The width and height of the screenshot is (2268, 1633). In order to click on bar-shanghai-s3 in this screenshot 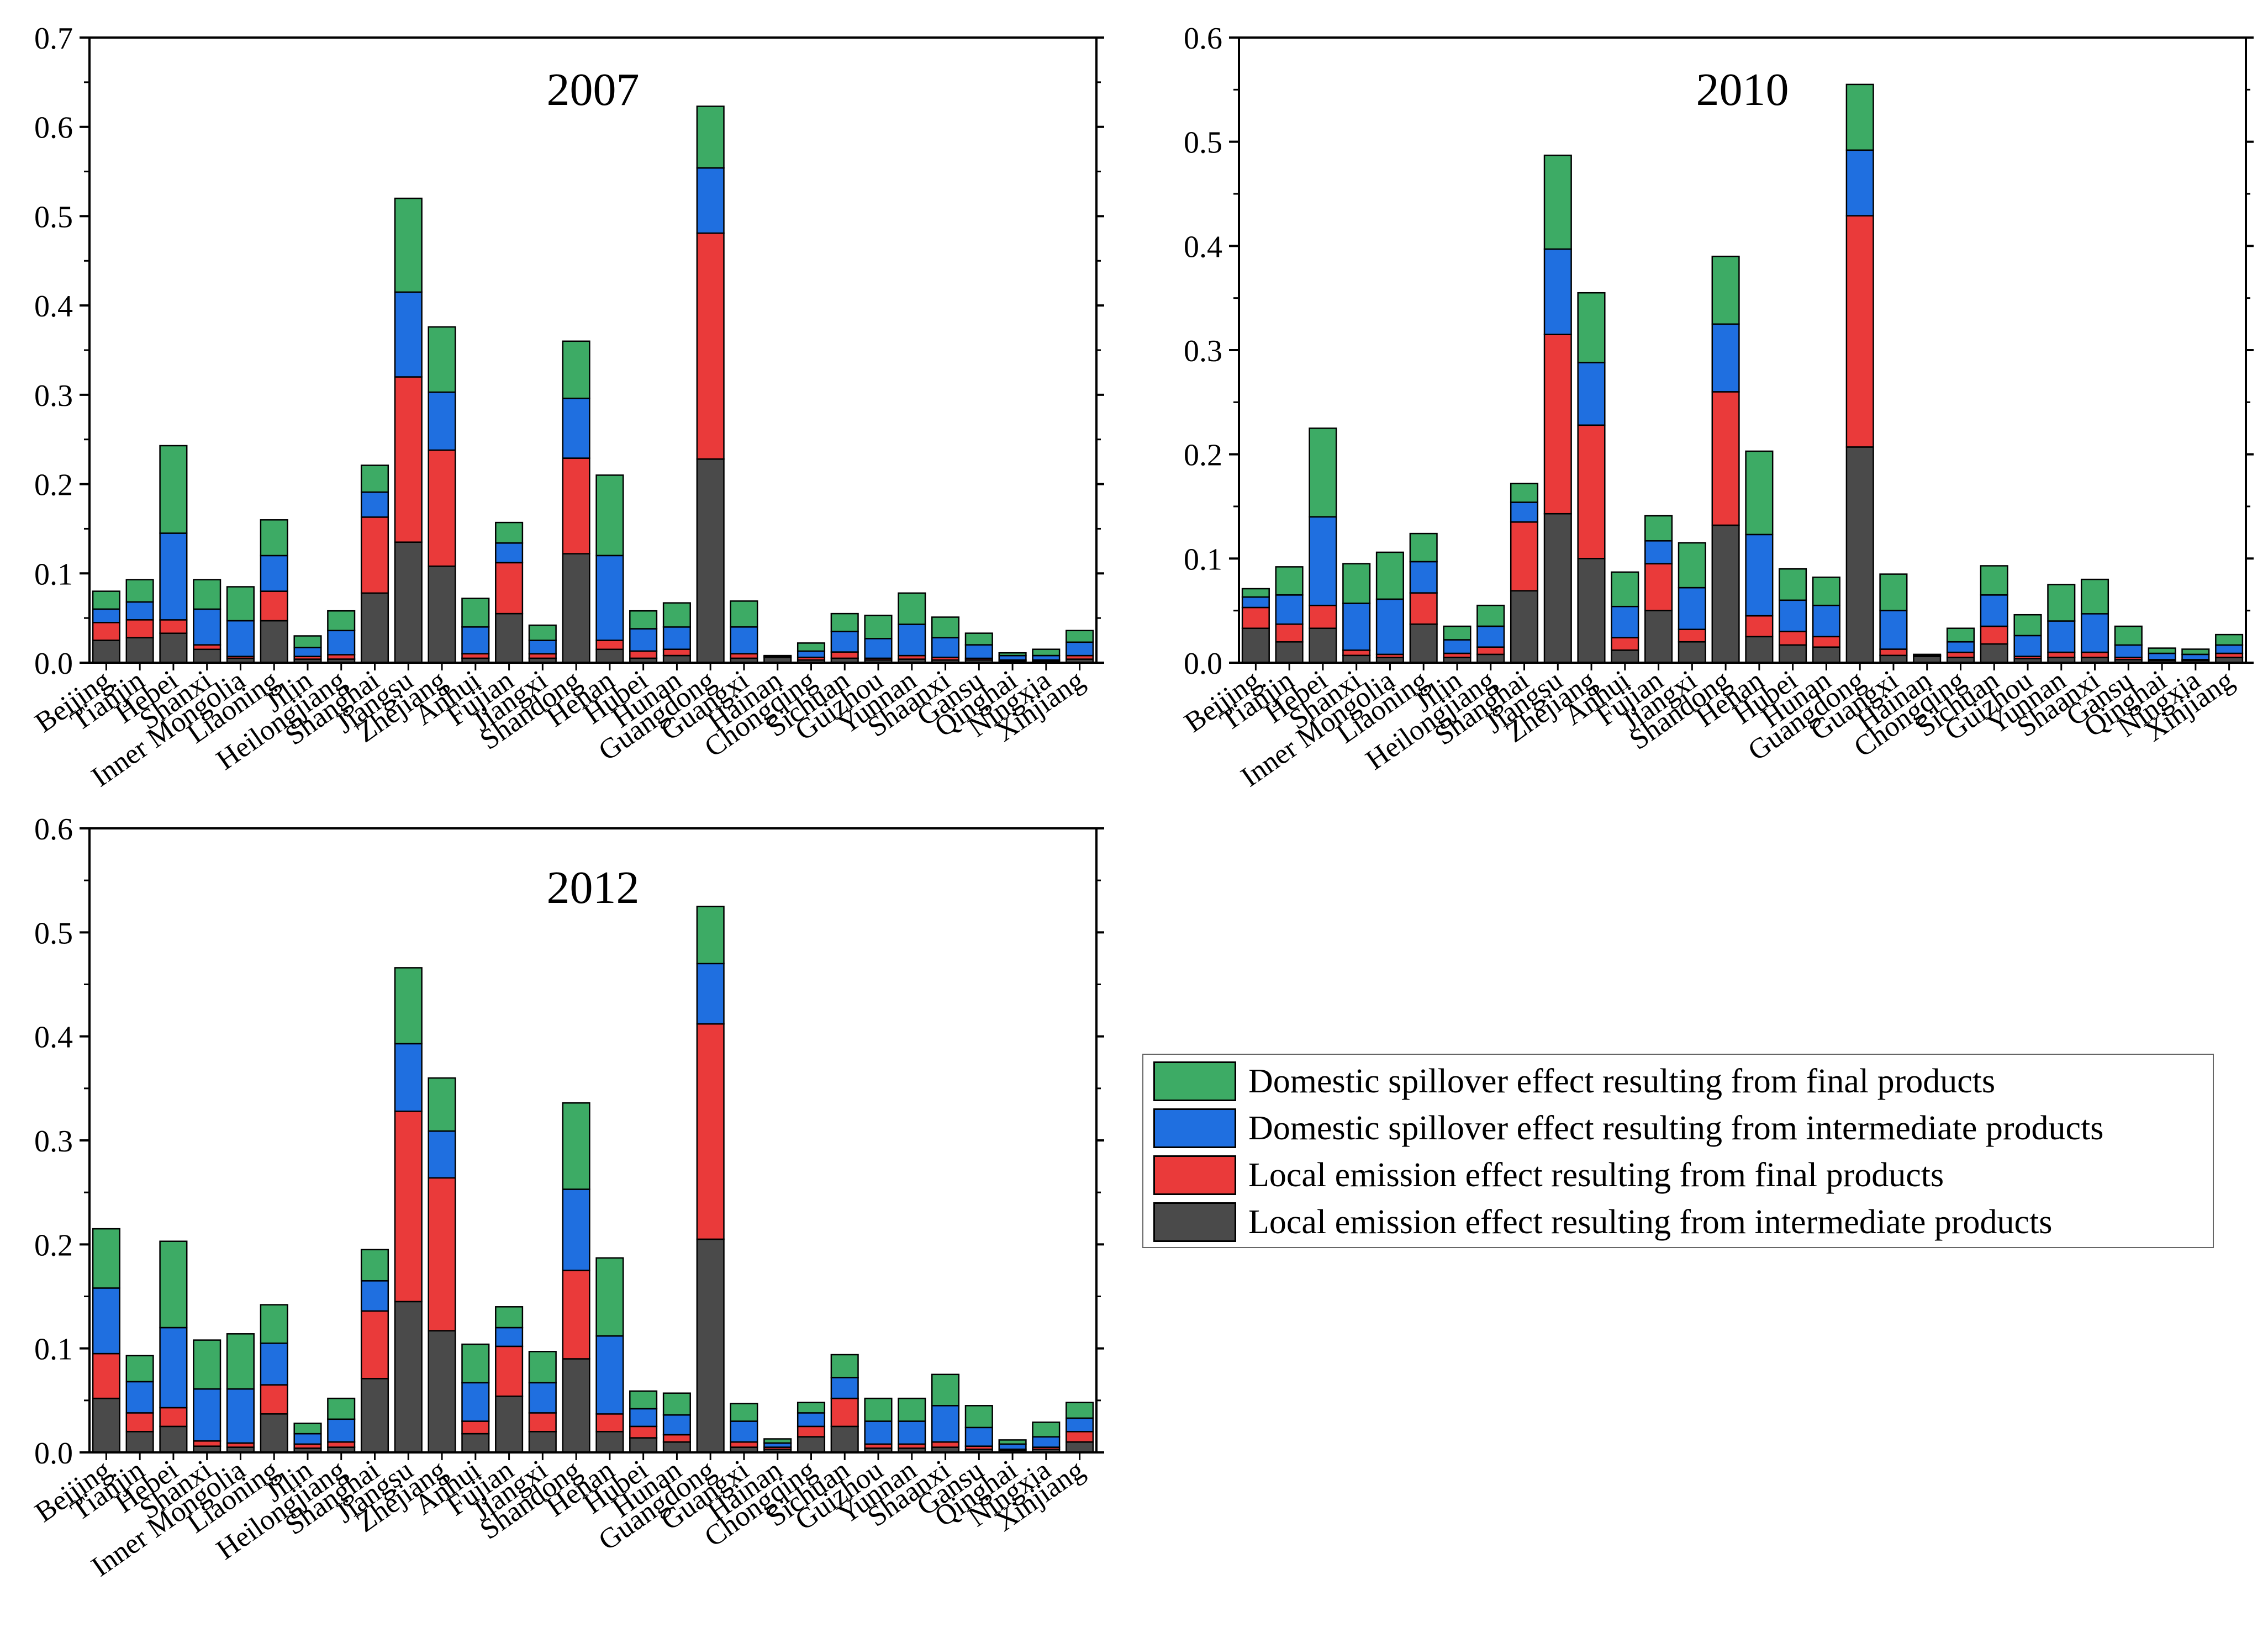, I will do `click(1524, 493)`.